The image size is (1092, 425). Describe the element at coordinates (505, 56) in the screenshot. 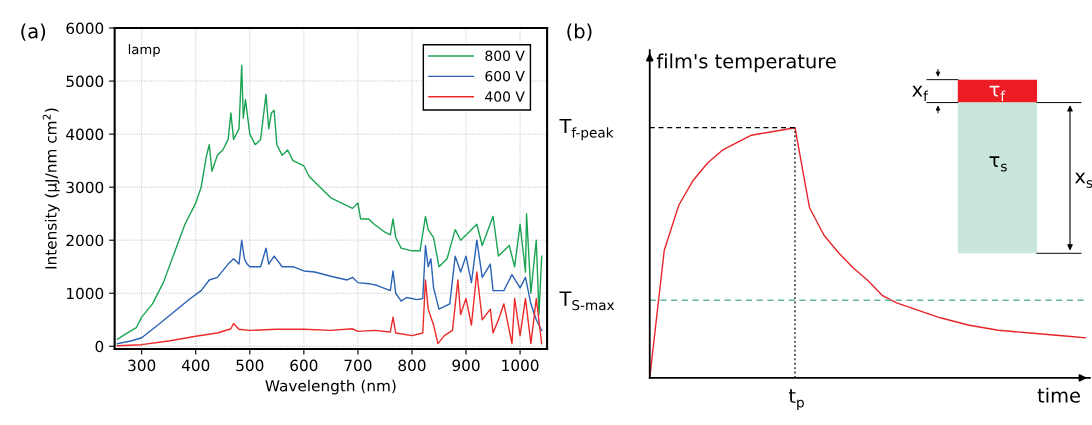

I see `legend-label: 800 V` at that location.